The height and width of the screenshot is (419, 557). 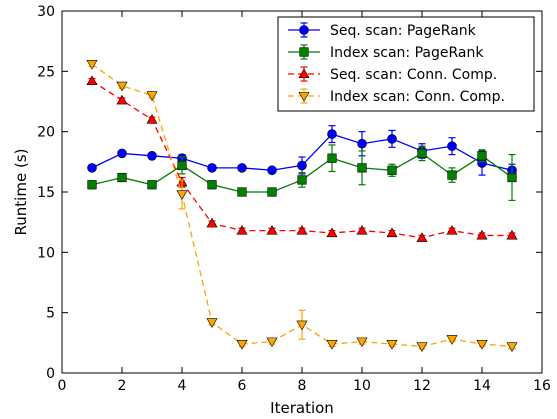 What do you see at coordinates (407, 53) in the screenshot?
I see `legend-label: Index scan: PageRank` at bounding box center [407, 53].